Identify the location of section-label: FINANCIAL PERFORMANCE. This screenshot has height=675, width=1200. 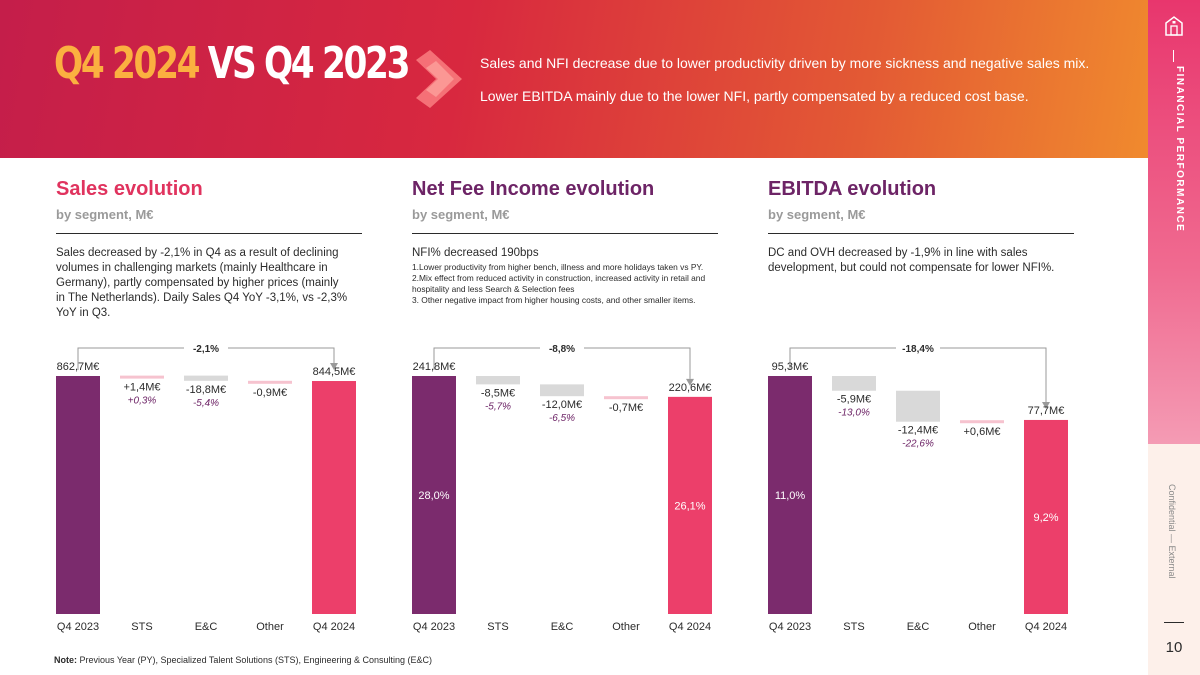
(1179, 149).